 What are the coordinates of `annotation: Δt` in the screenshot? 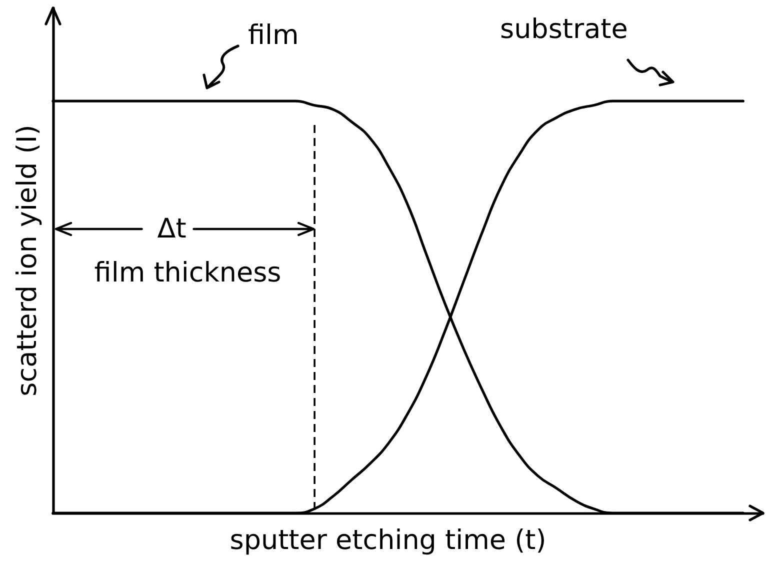 It's located at (171, 229).